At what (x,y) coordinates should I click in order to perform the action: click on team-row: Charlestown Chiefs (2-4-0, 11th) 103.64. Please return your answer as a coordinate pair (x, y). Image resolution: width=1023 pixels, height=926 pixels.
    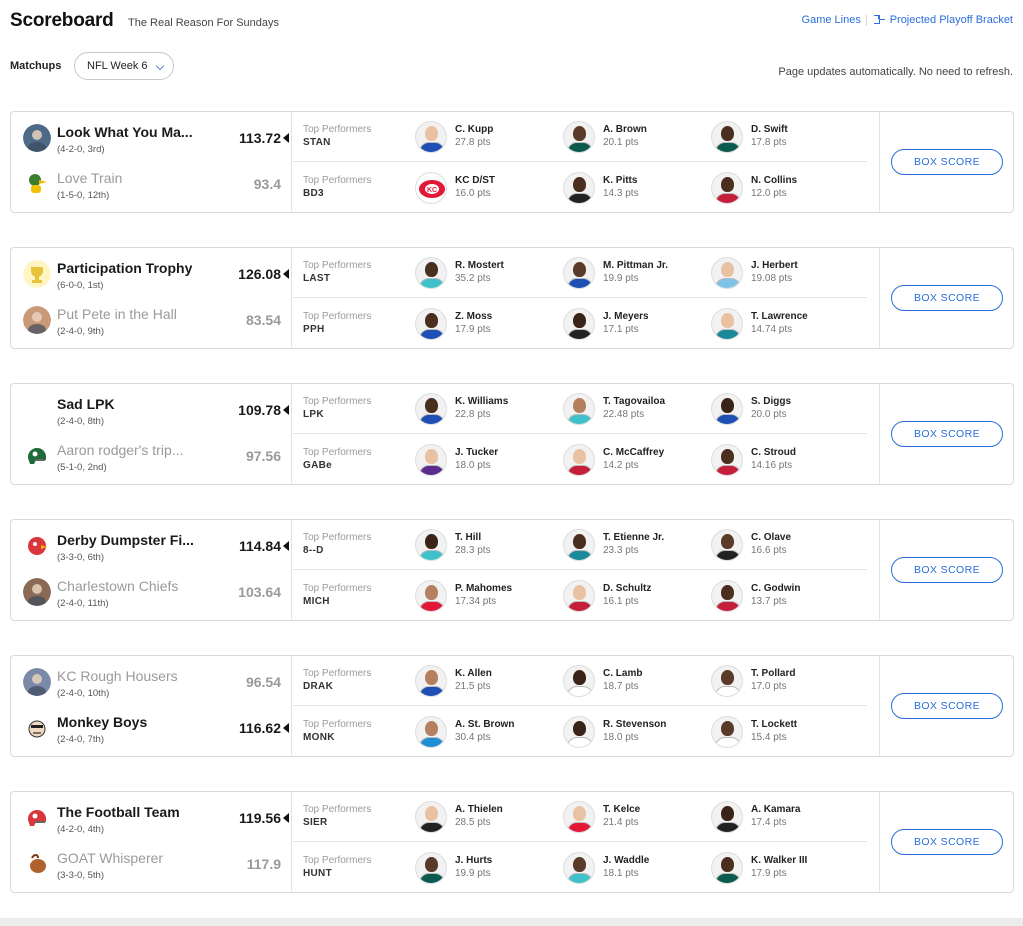
    Looking at the image, I should click on (152, 593).